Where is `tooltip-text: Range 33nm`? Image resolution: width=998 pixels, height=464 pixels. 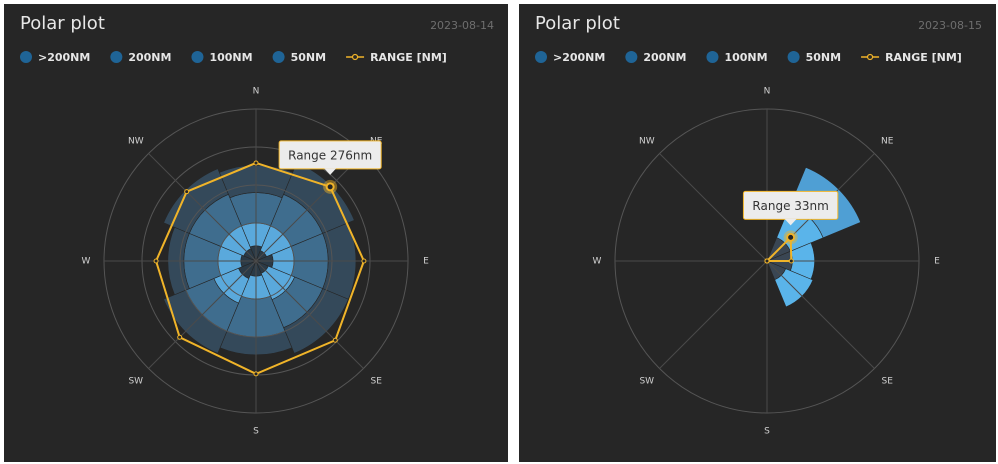 tooltip-text: Range 33nm is located at coordinates (790, 206).